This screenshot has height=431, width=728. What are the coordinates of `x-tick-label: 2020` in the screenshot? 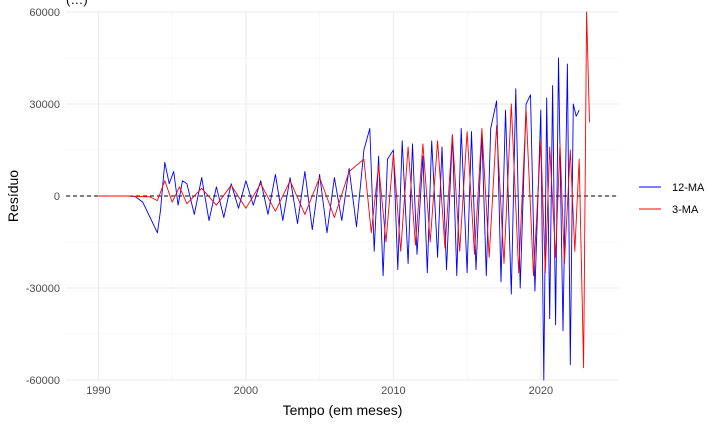 It's located at (541, 391).